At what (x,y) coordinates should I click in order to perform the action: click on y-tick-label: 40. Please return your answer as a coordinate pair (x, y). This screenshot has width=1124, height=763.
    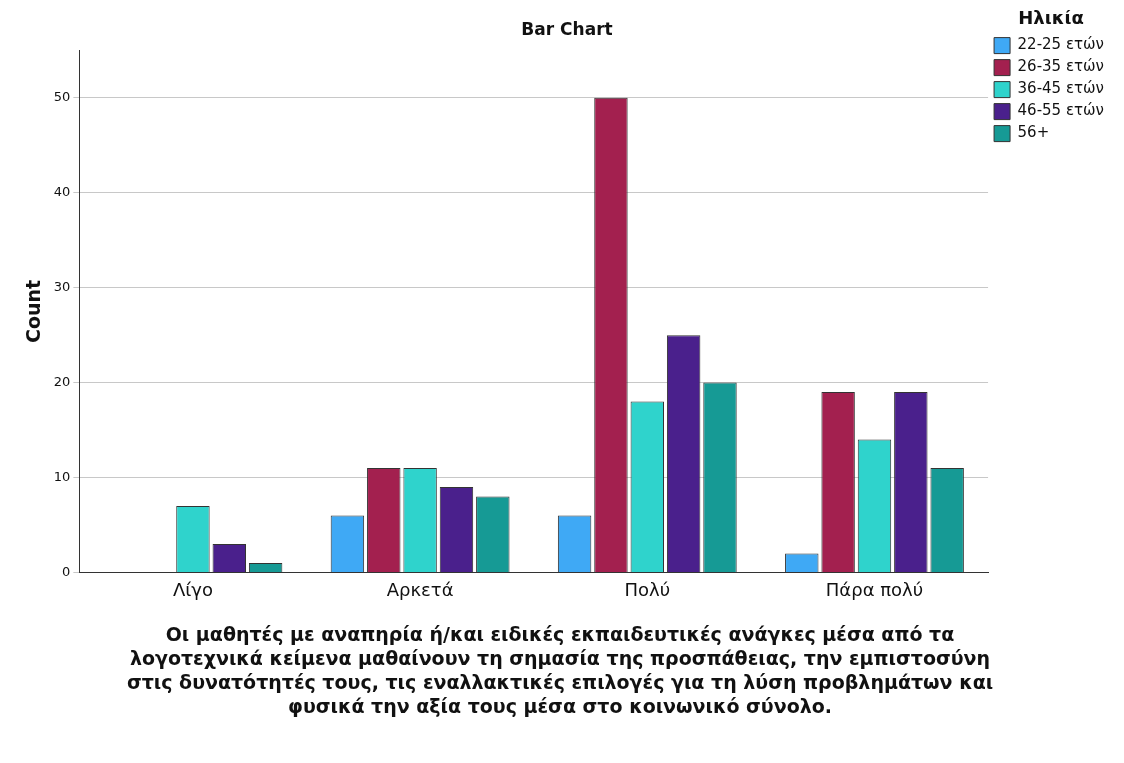
    Looking at the image, I should click on (62, 192).